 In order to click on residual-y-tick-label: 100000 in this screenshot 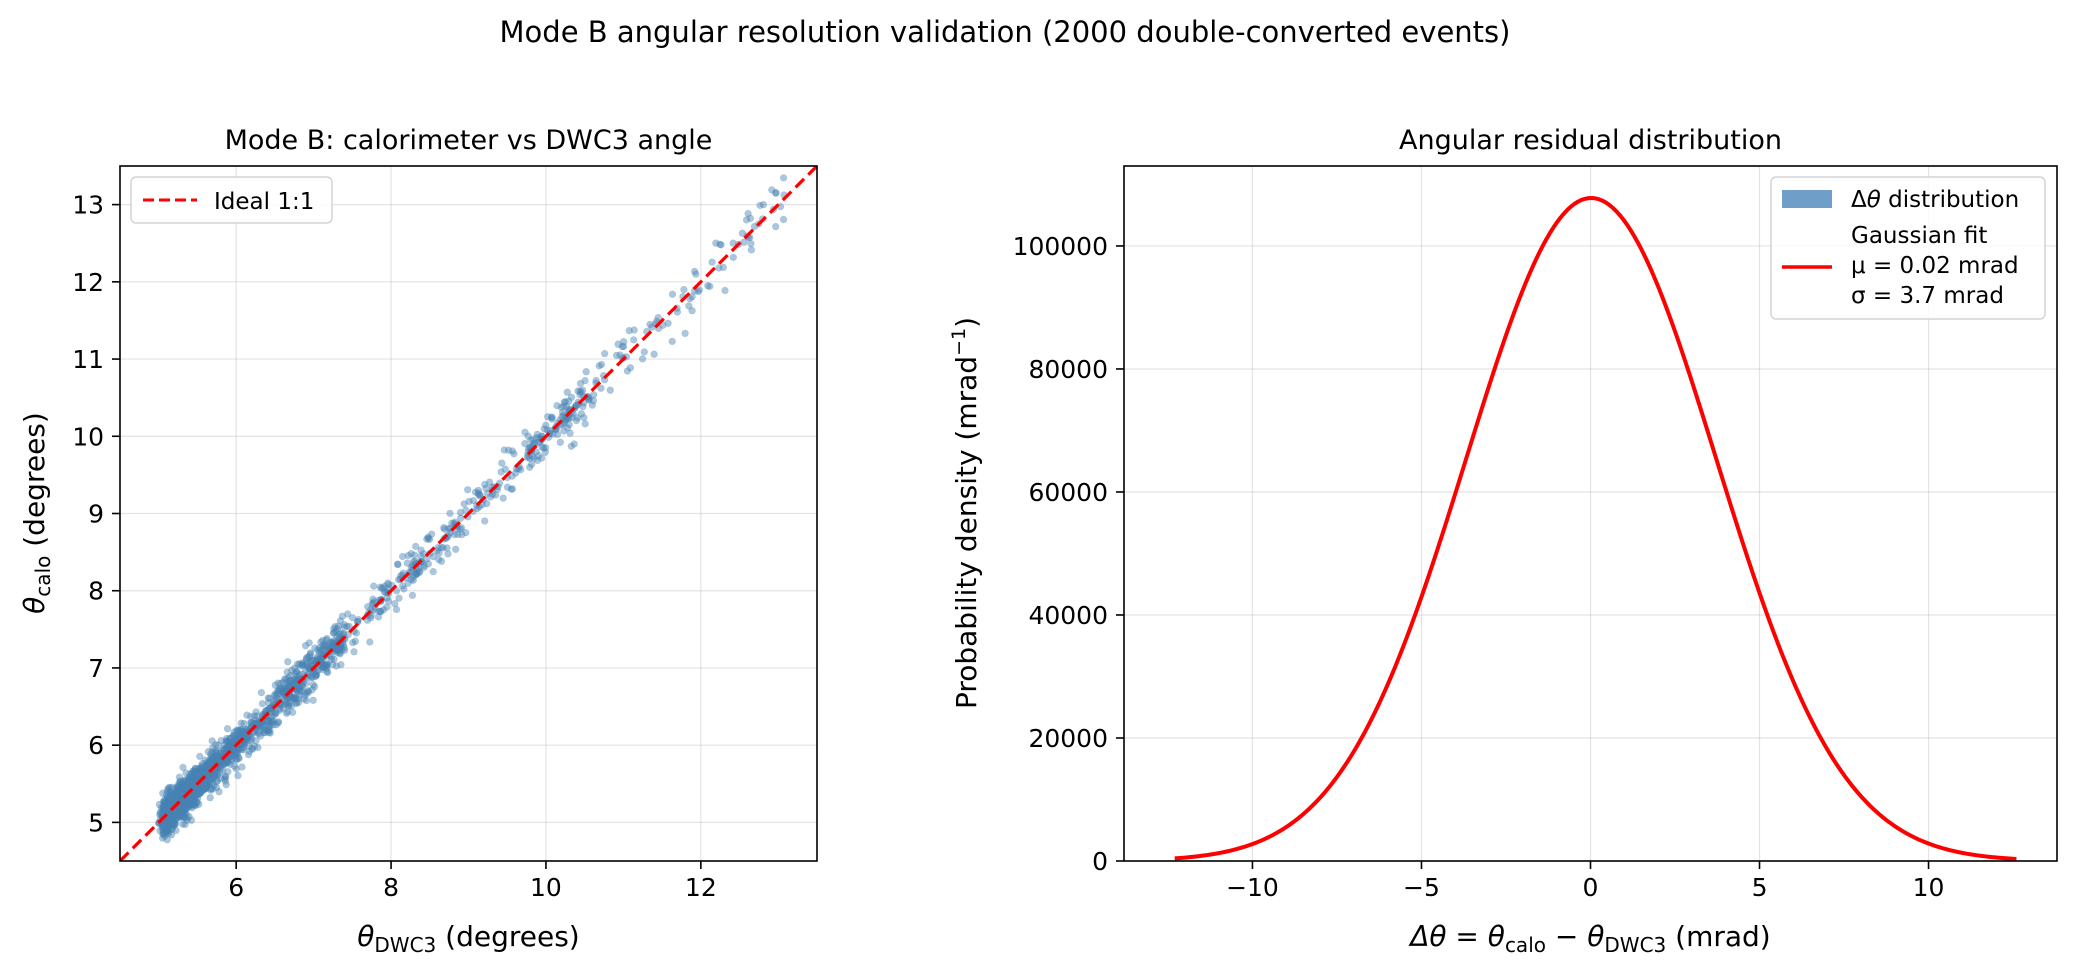, I will do `click(1060, 246)`.